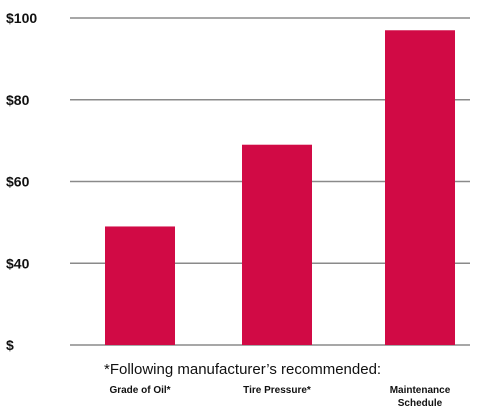 The height and width of the screenshot is (412, 481). I want to click on category-label-2: Maintenance Schedule, so click(420, 397).